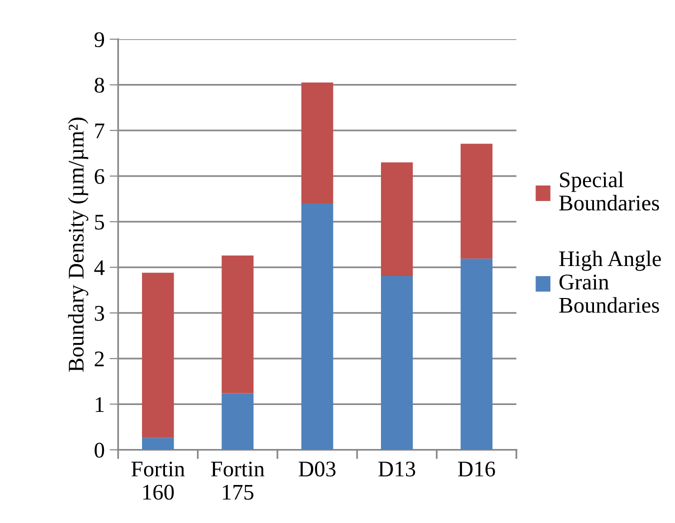  Describe the element at coordinates (397, 469) in the screenshot. I see `x-tick-label: D13` at that location.